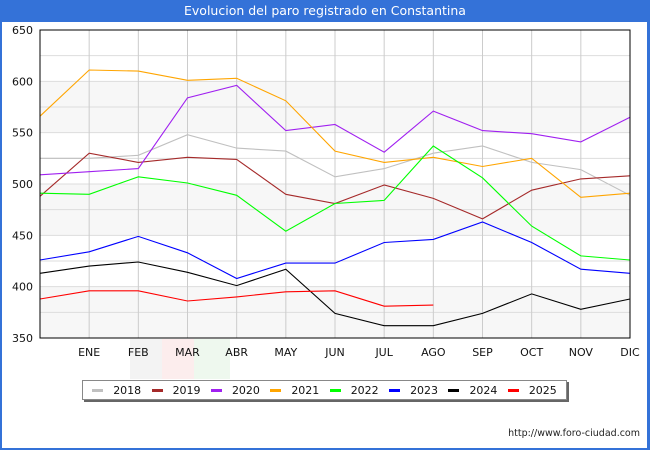 The width and height of the screenshot is (650, 450). What do you see at coordinates (236, 352) in the screenshot?
I see `x-tick-label: ABR` at bounding box center [236, 352].